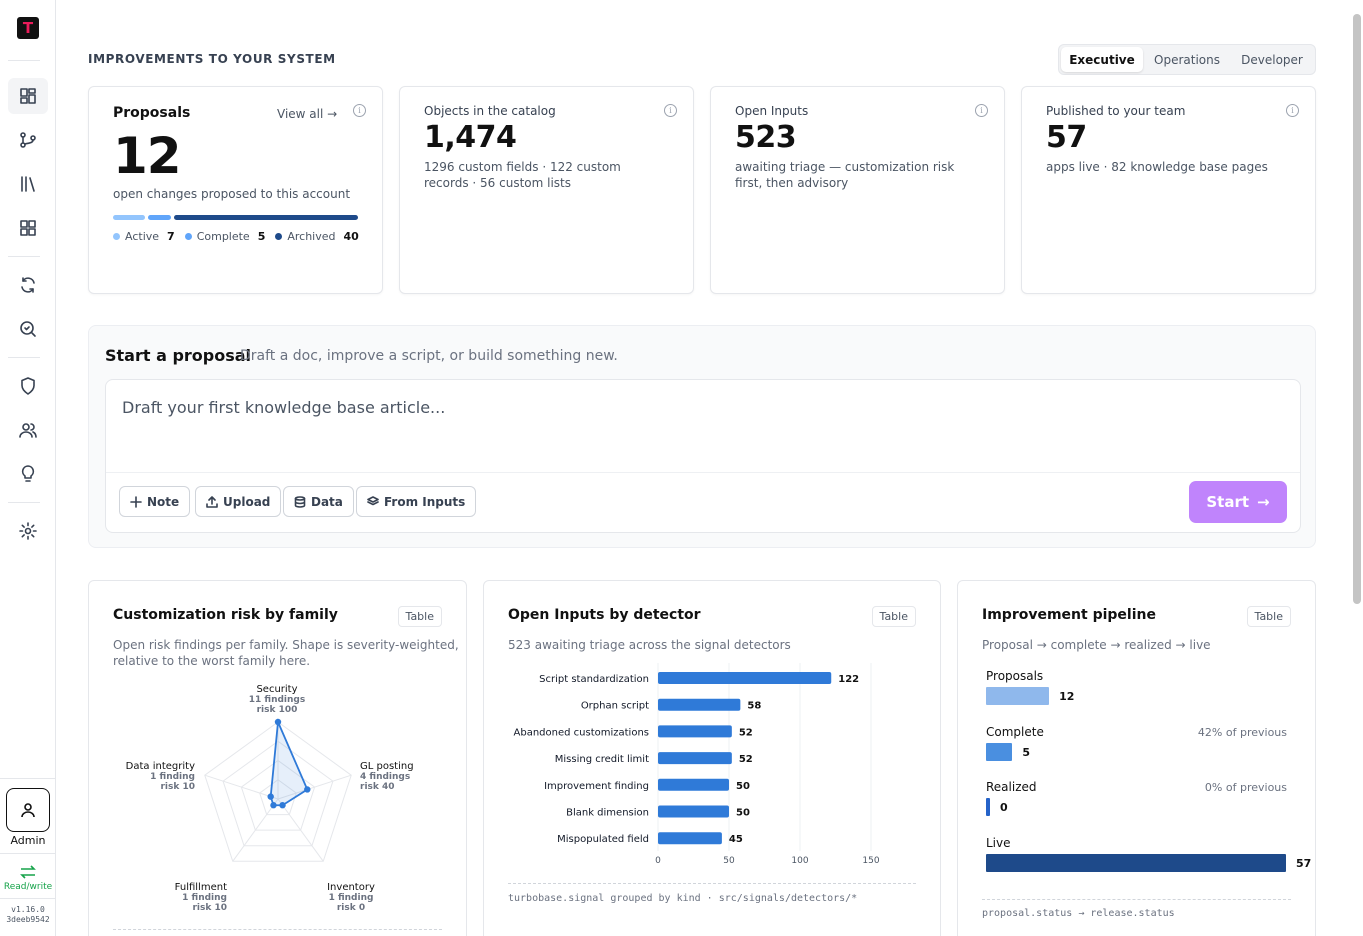 The width and height of the screenshot is (1363, 936). What do you see at coordinates (277, 929) in the screenshot?
I see `panel-divider` at bounding box center [277, 929].